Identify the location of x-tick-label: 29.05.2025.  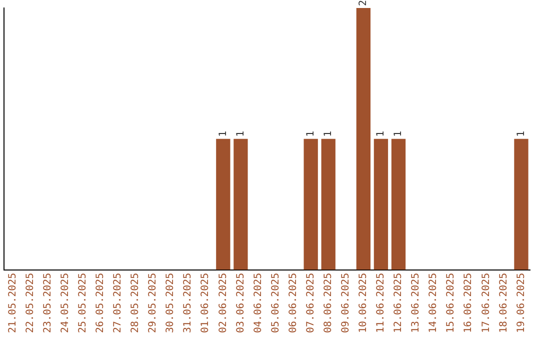
(153, 303).